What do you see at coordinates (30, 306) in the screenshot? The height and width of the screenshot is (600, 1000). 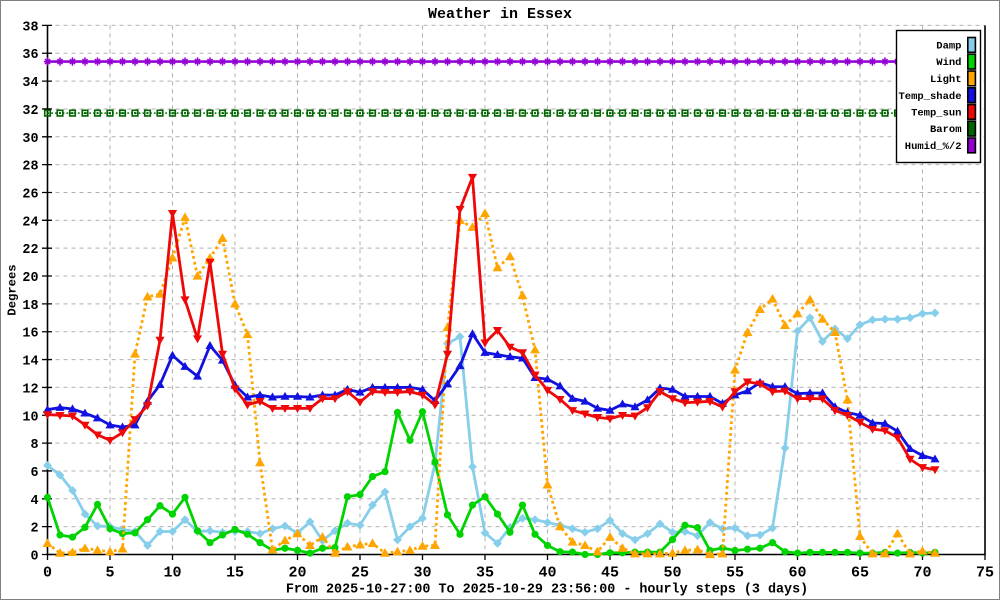 I see `svg-text: 18` at bounding box center [30, 306].